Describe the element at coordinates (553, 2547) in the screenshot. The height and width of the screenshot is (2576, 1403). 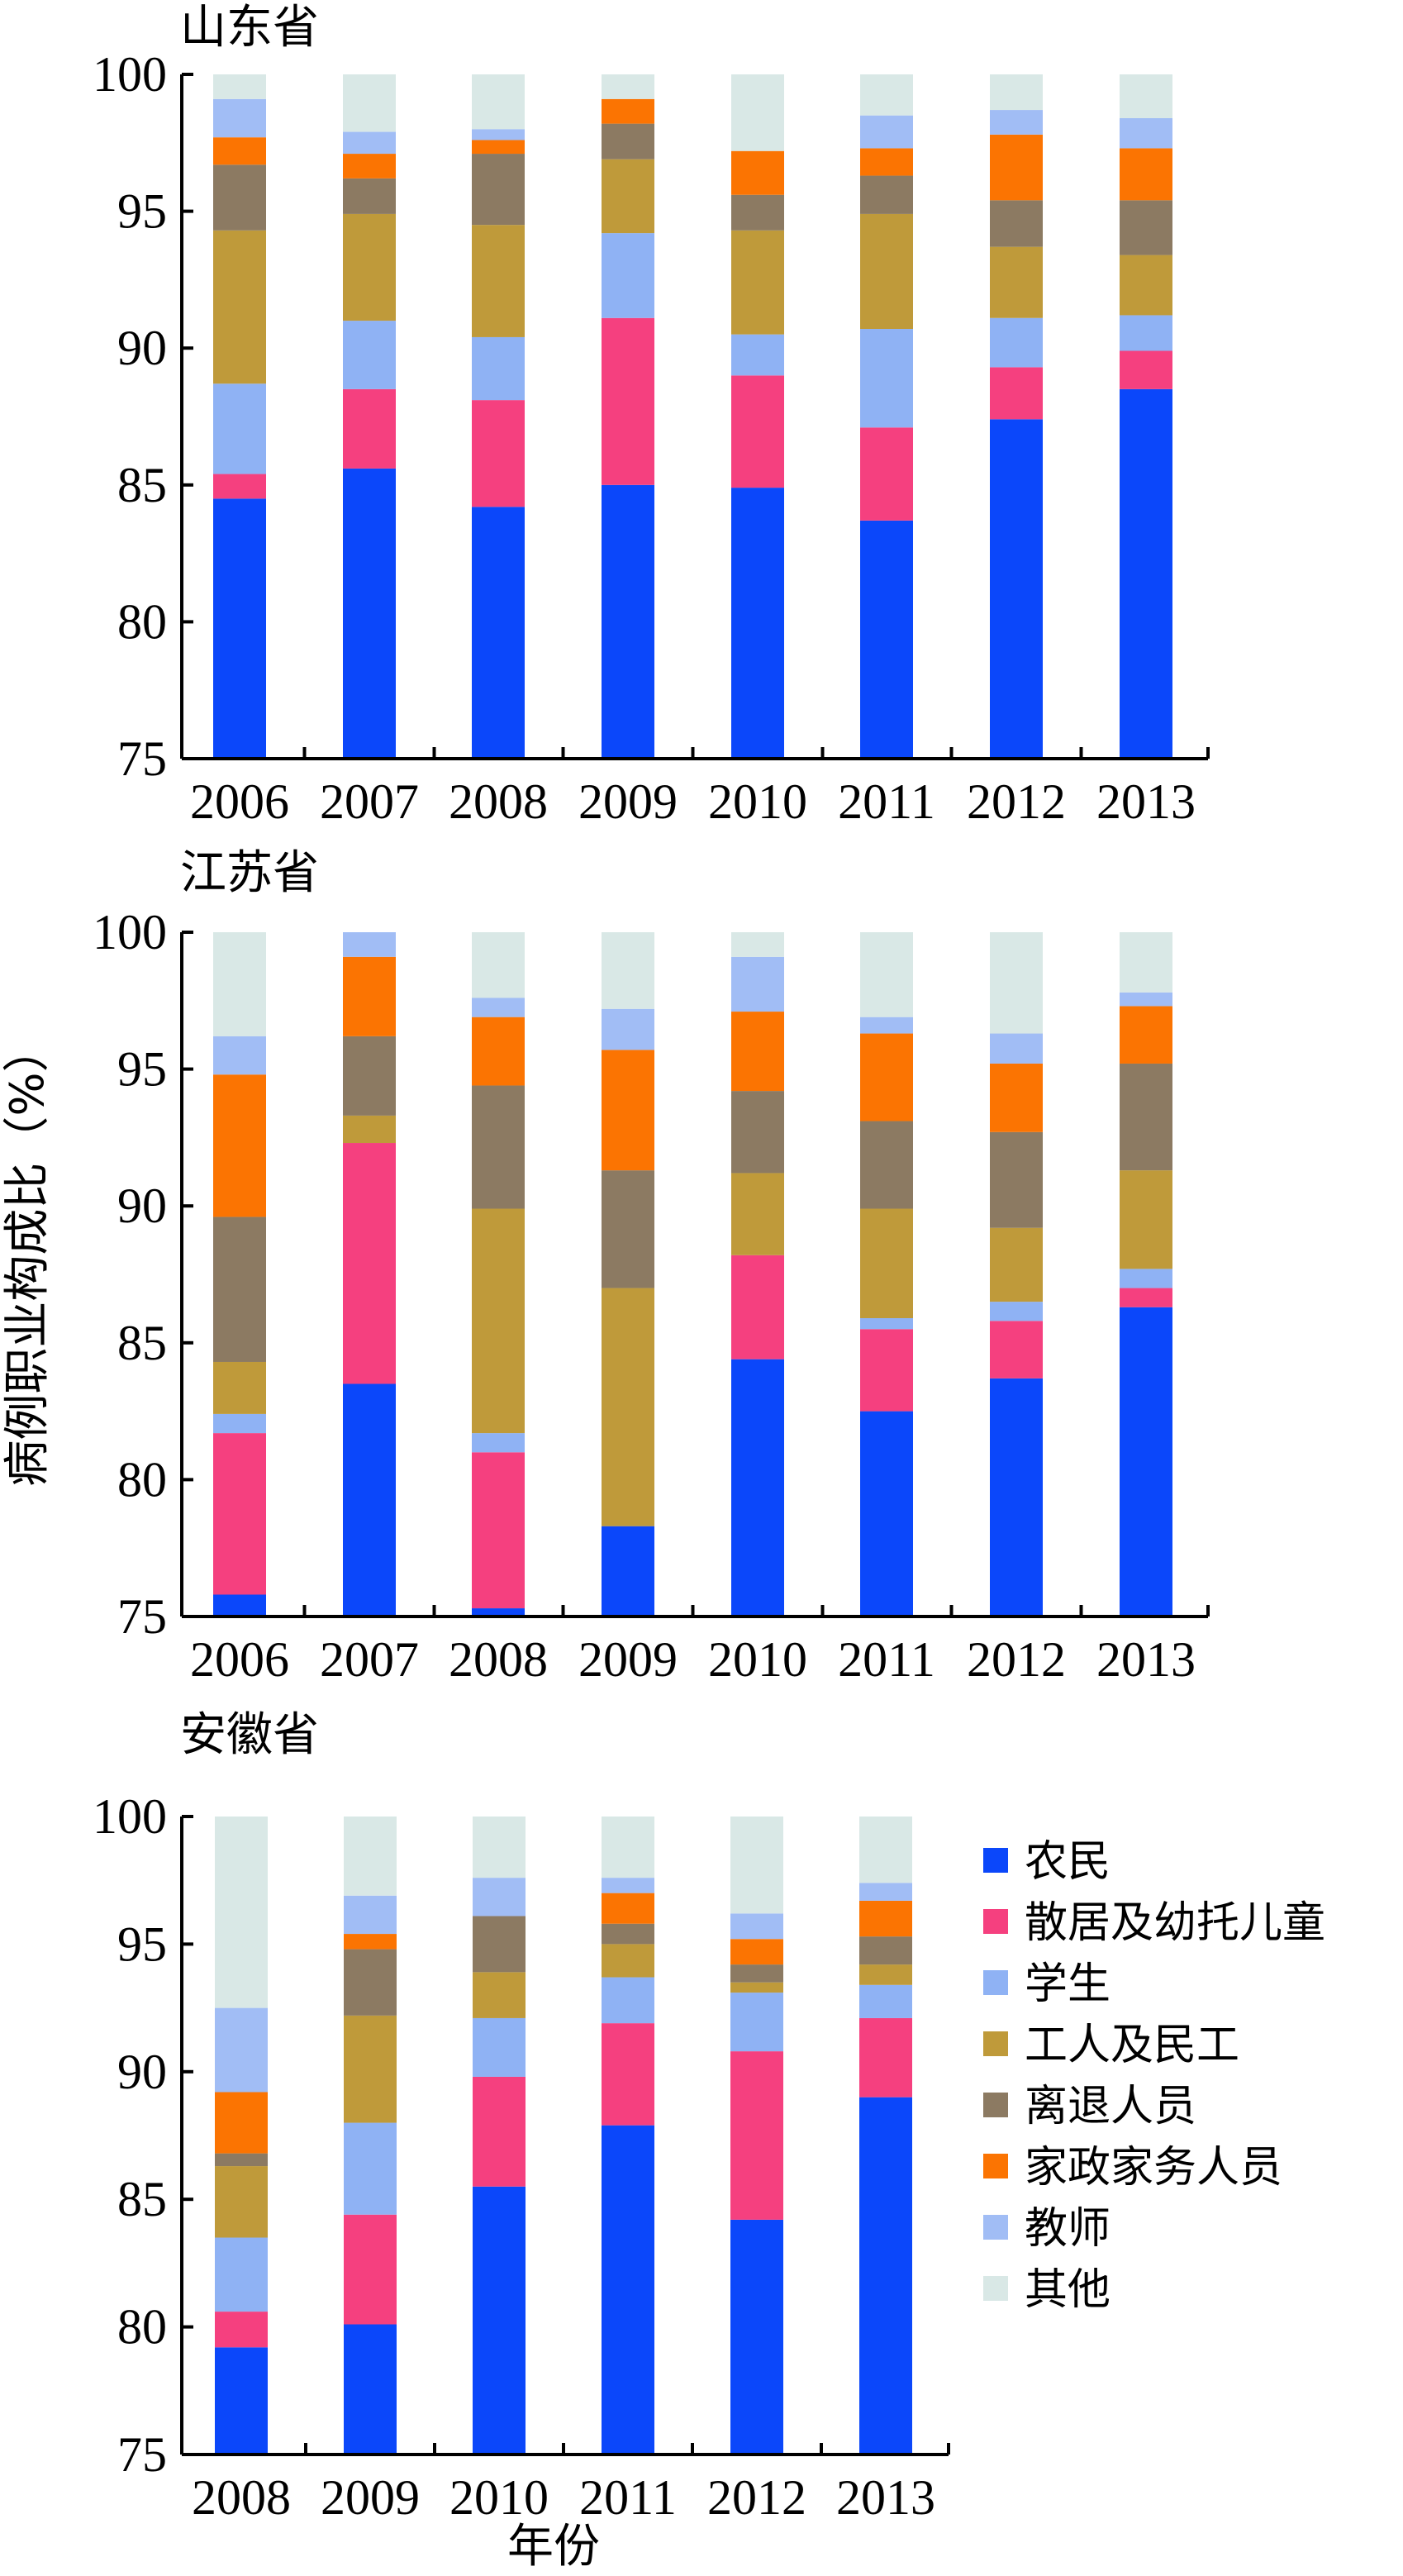
I see `x-axis-label: 年份` at that location.